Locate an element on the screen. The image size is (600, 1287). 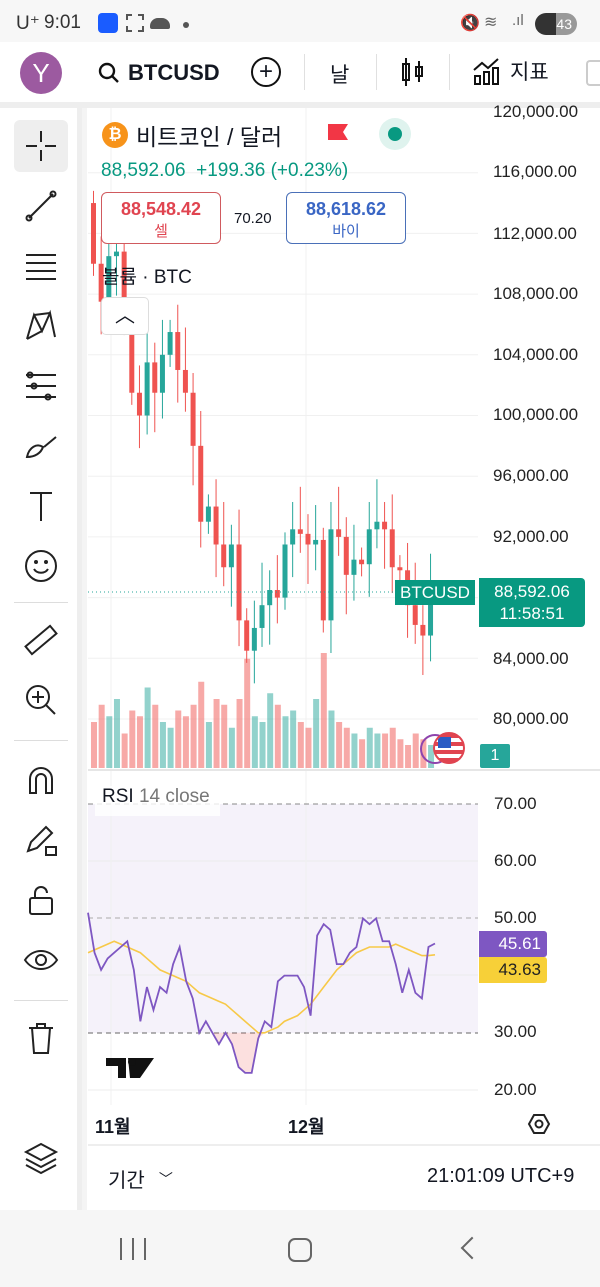
price-change: 88,592.06 +199.36 (+0.23%) is located at coordinates (224, 171).